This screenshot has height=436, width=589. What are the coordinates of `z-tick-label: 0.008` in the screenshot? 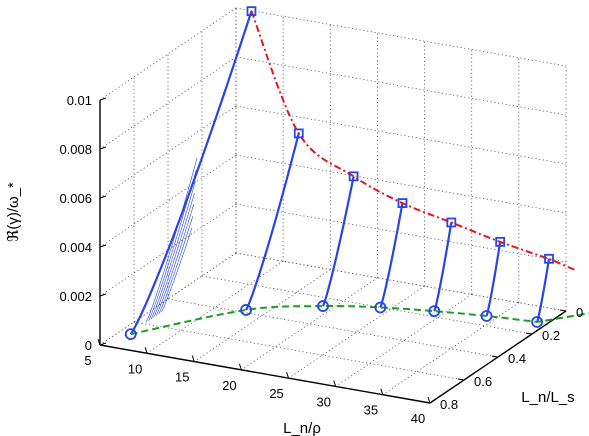 It's located at (75, 149).